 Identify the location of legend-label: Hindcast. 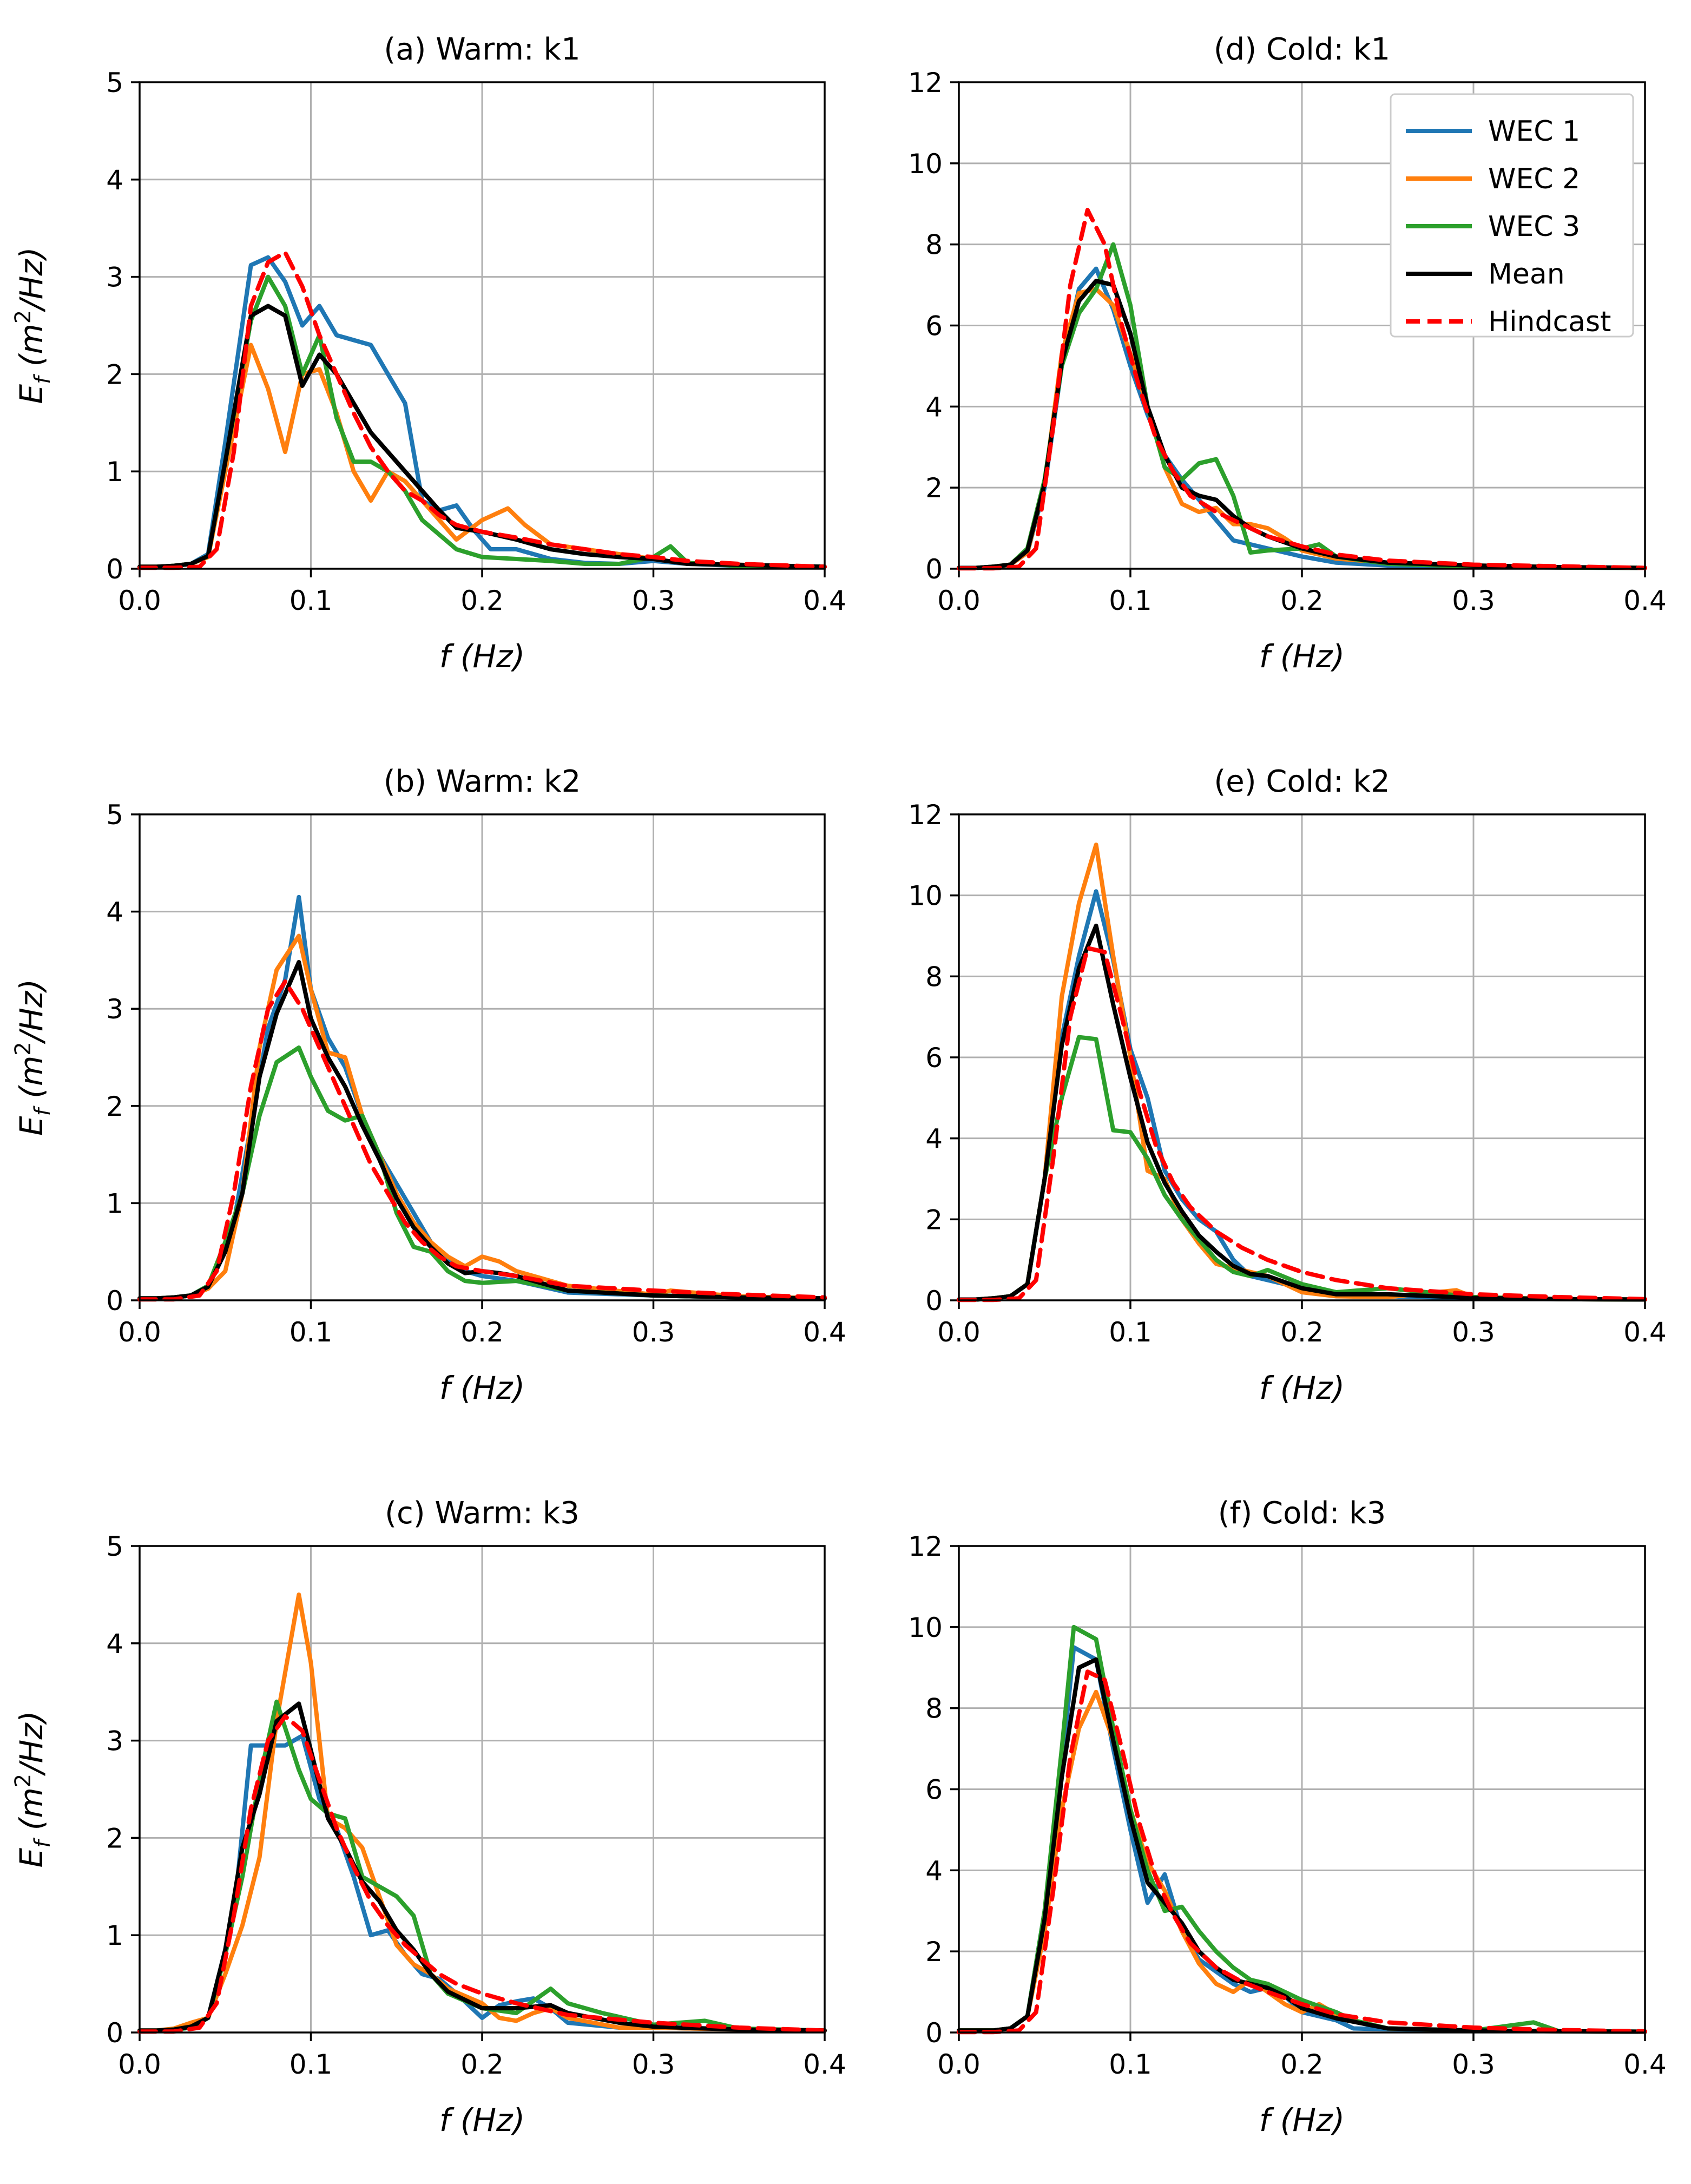
(1550, 322).